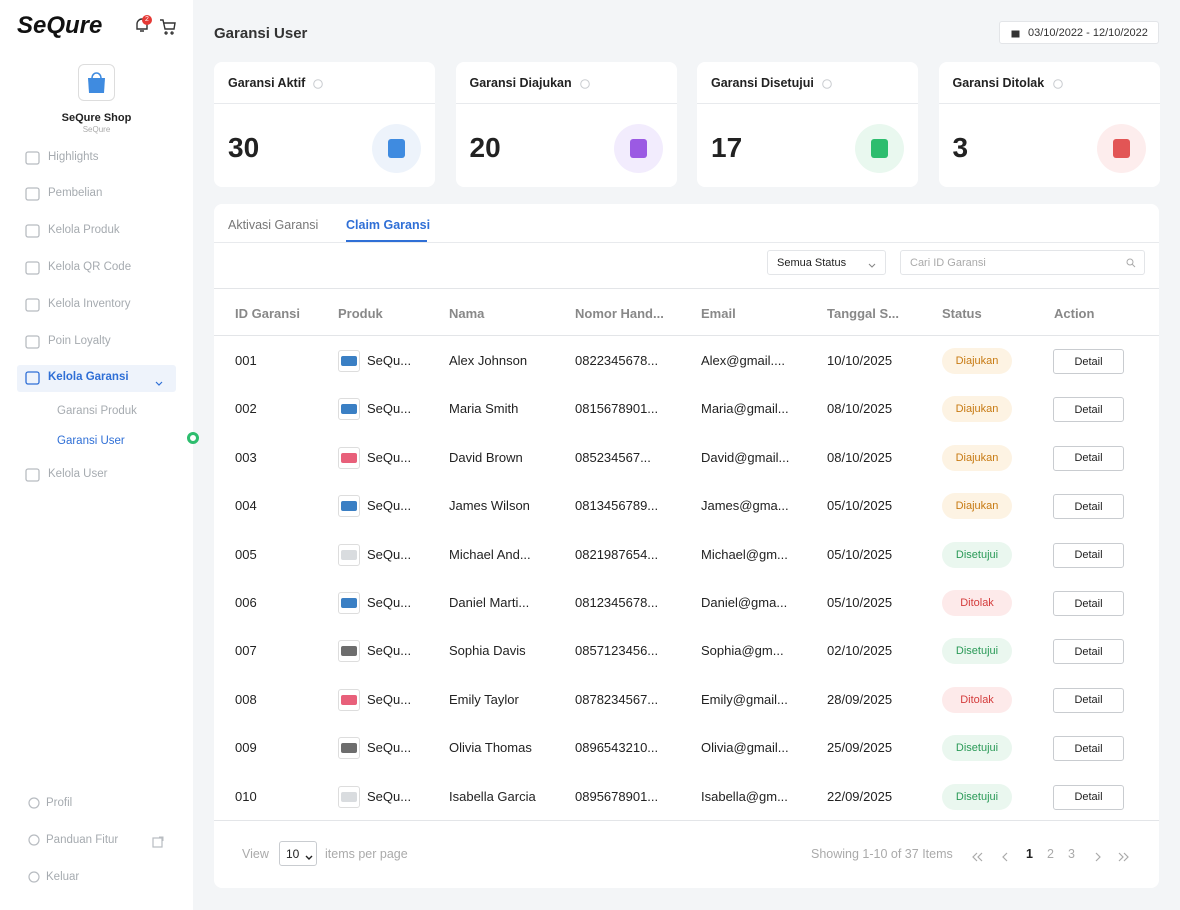 The height and width of the screenshot is (910, 1180). I want to click on stat-card: Garansi Diajukan 20, so click(566, 124).